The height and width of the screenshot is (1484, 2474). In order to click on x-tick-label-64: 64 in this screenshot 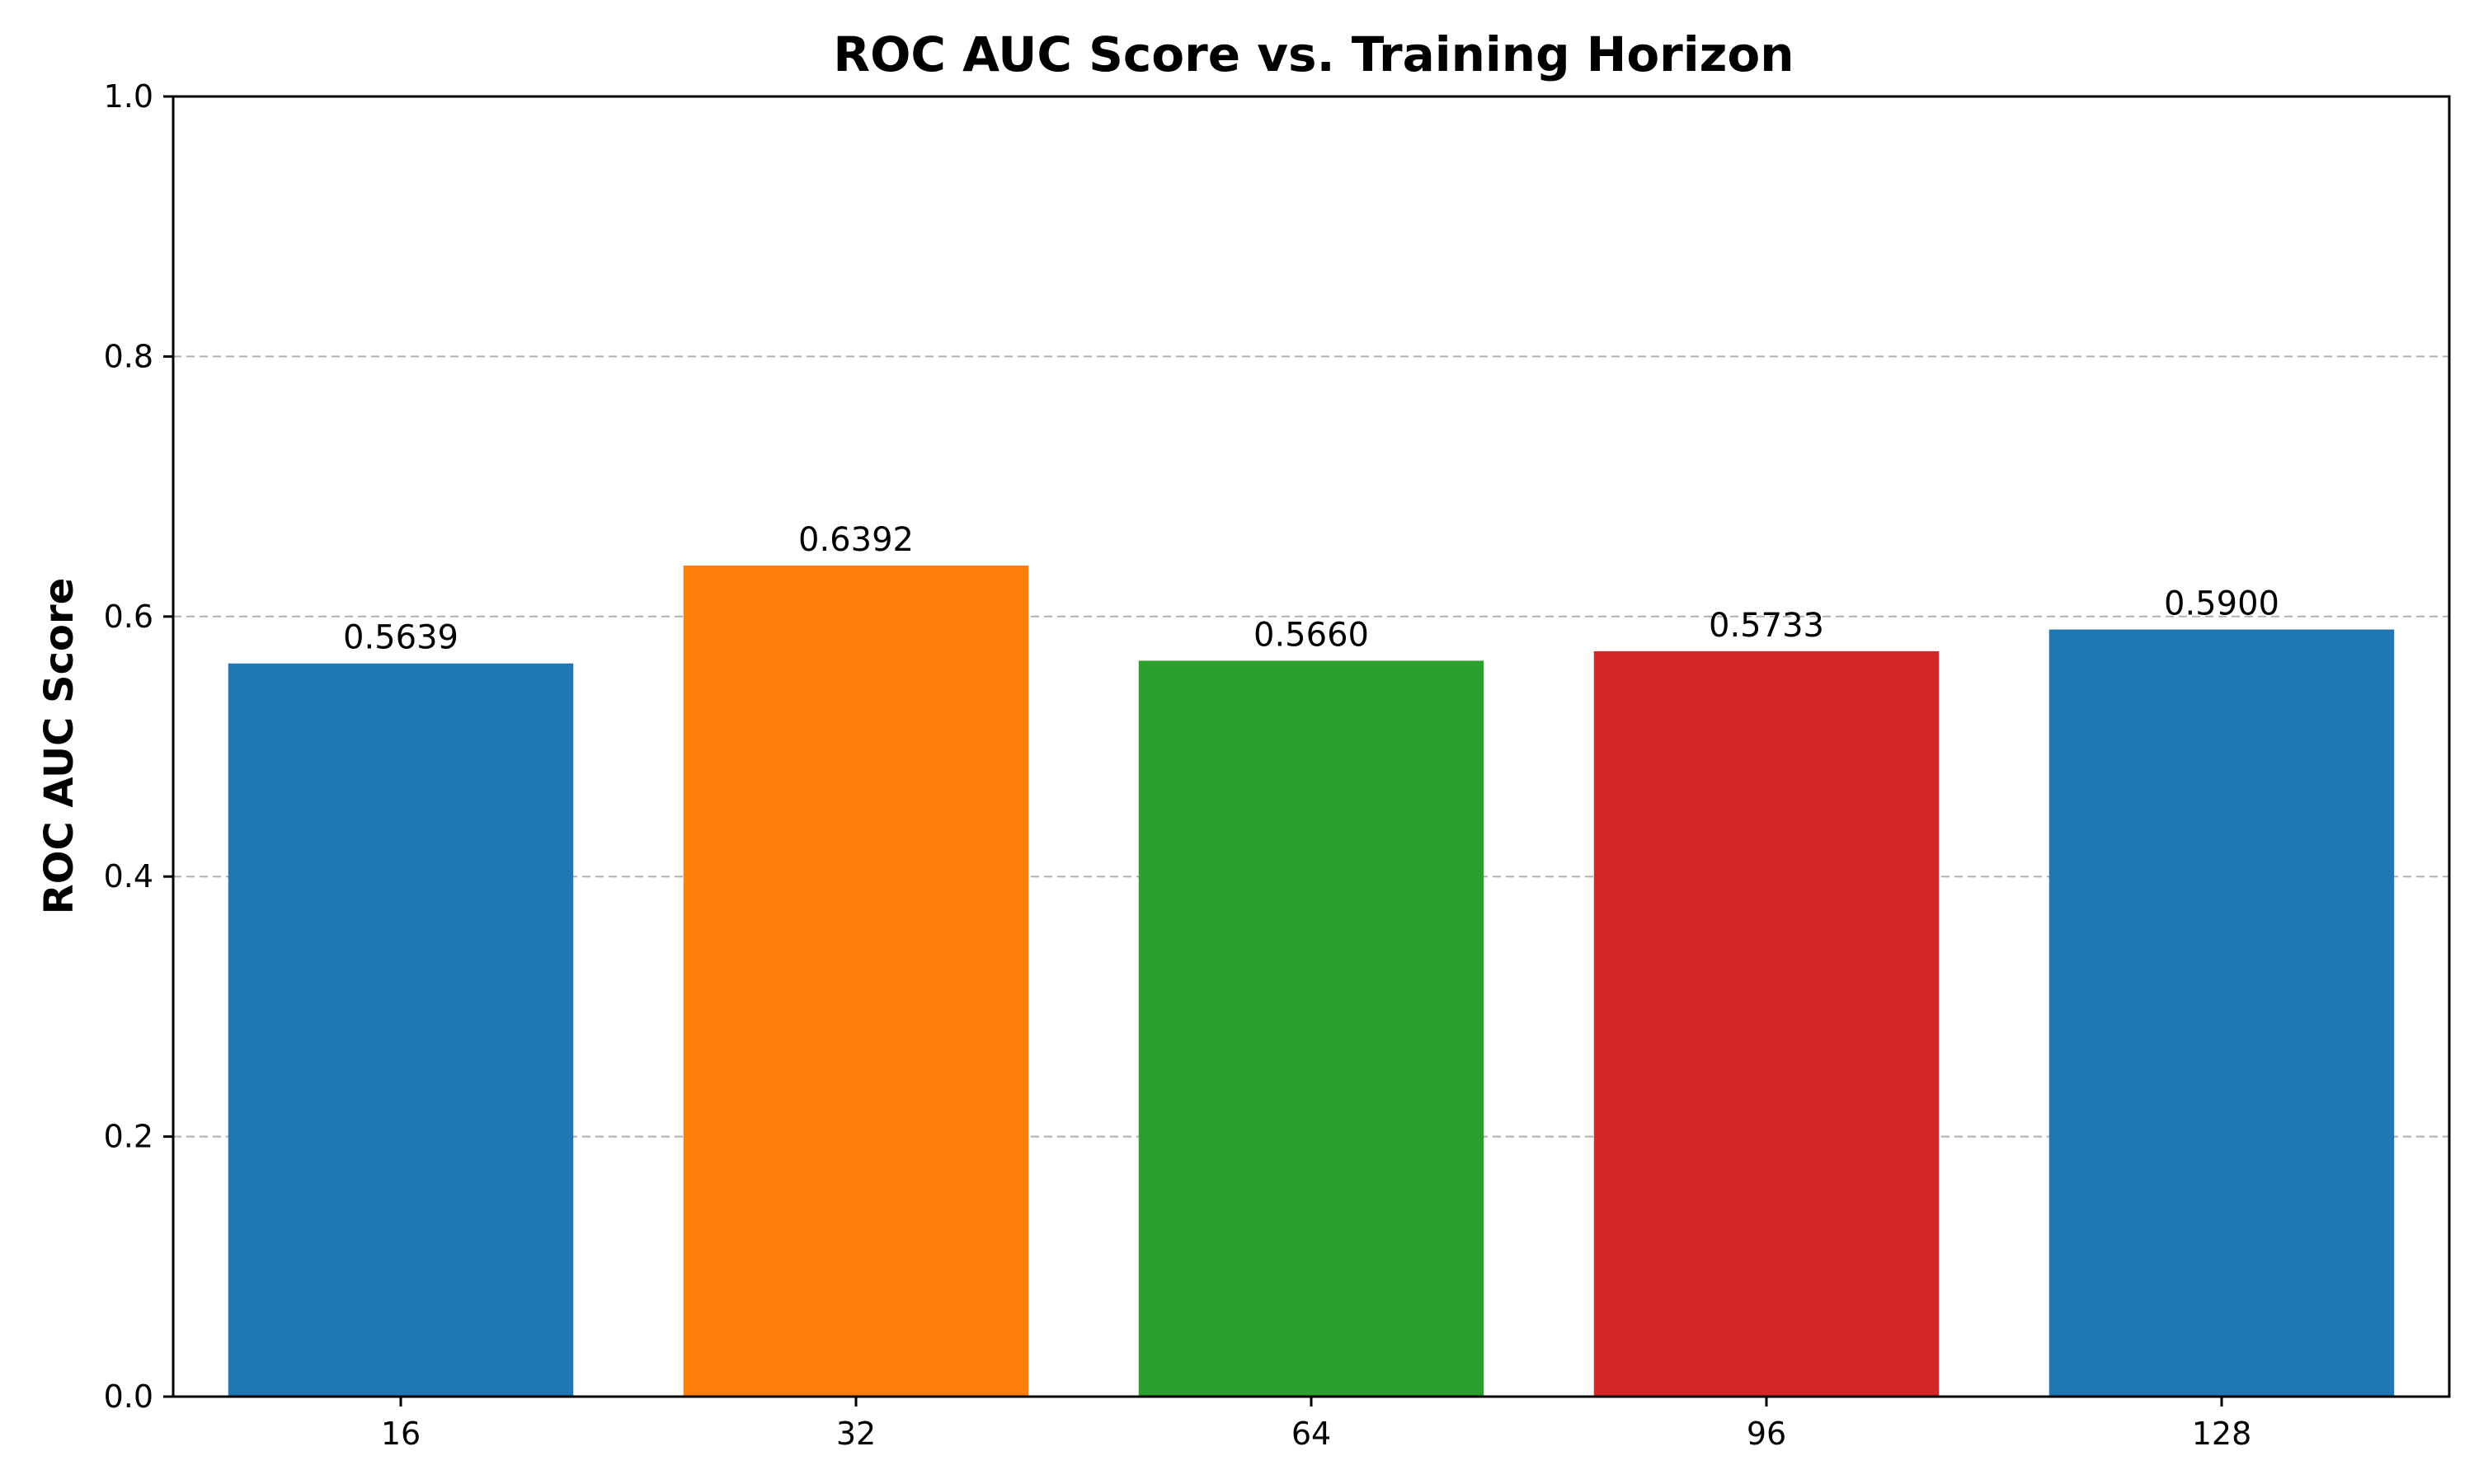, I will do `click(1311, 1434)`.